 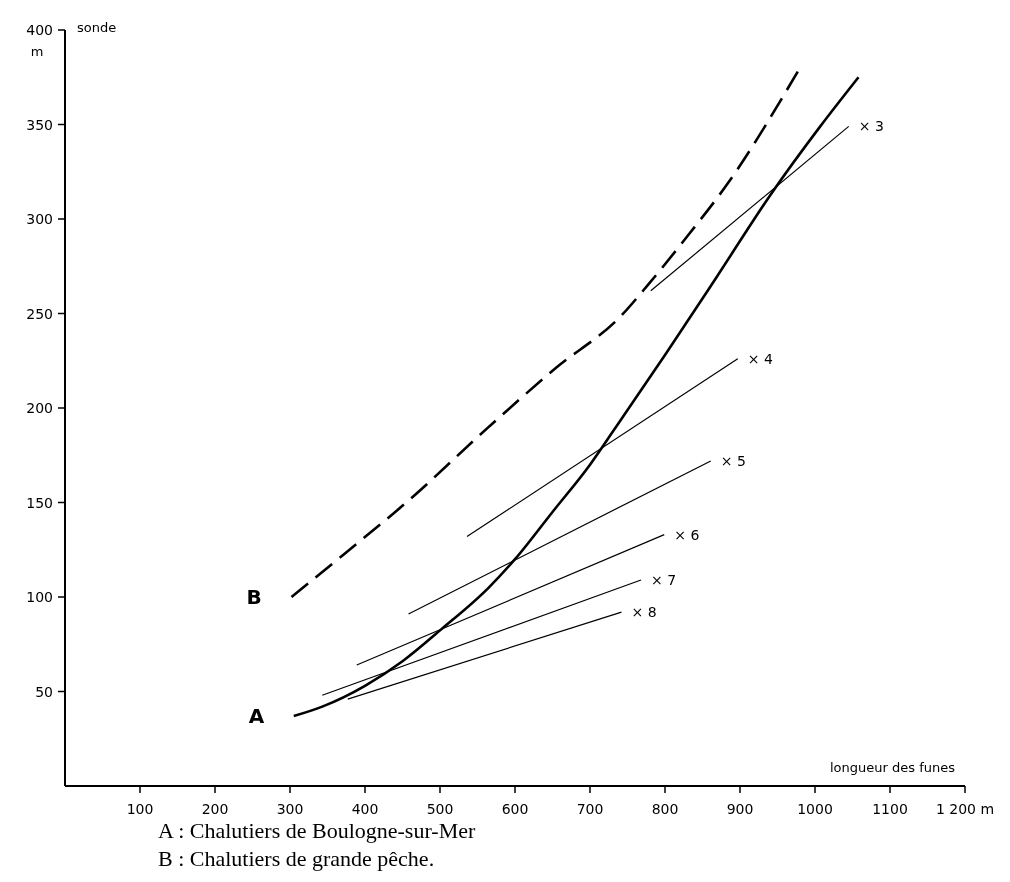 I want to click on series-label: × 8, so click(x=644, y=612).